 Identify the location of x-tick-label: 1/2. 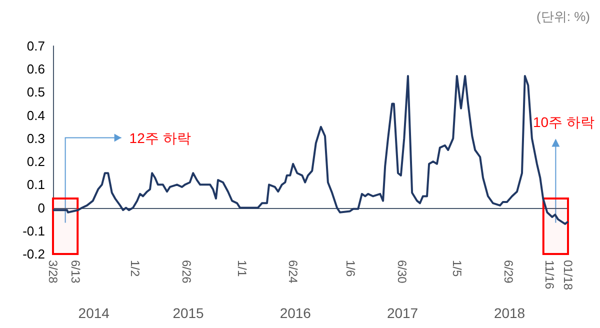
(135, 269).